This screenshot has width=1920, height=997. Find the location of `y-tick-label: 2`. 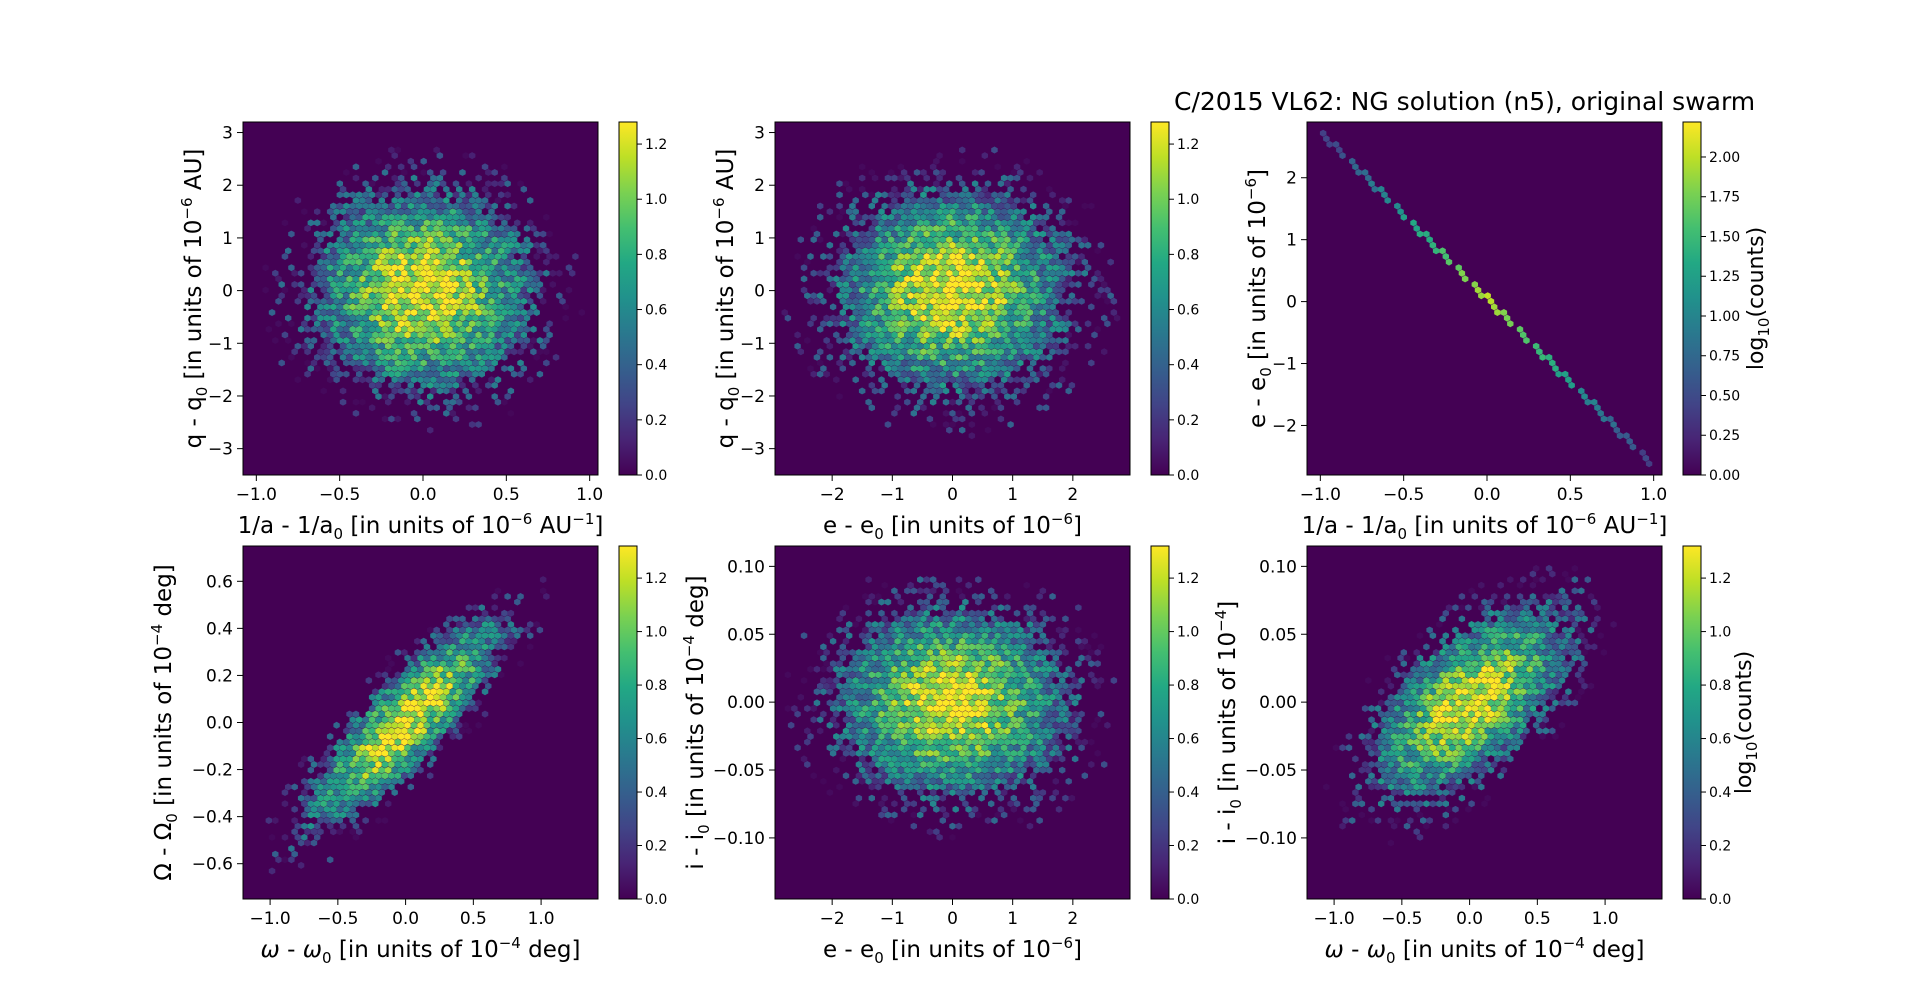

y-tick-label: 2 is located at coordinates (1291, 179).